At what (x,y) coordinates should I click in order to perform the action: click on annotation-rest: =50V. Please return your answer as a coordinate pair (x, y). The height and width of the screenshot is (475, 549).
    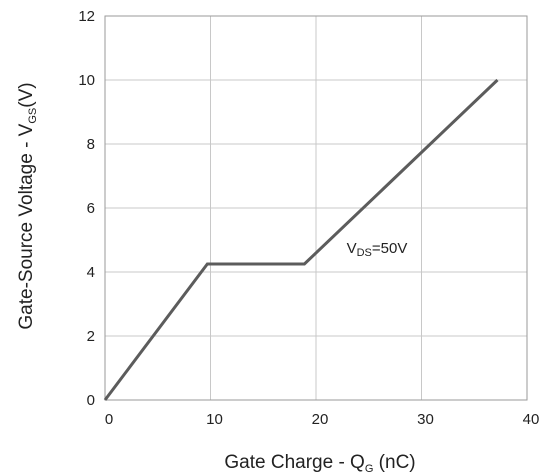
    Looking at the image, I should click on (389, 248).